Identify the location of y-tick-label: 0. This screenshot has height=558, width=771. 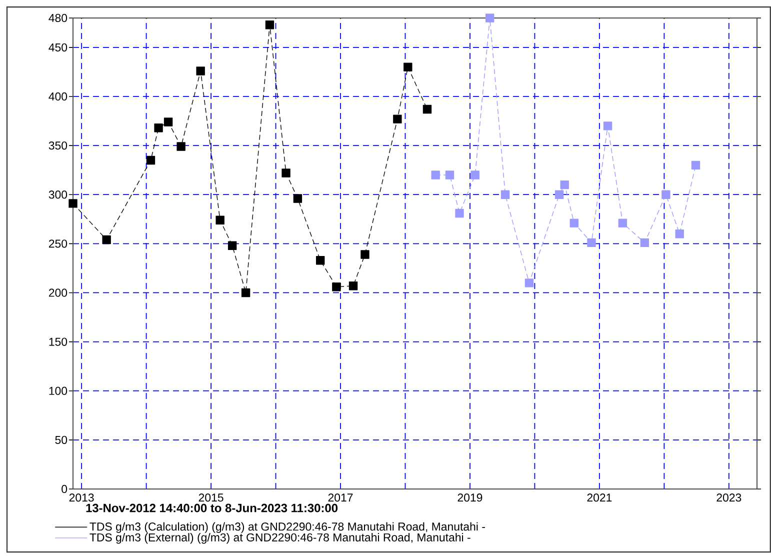
(65, 489).